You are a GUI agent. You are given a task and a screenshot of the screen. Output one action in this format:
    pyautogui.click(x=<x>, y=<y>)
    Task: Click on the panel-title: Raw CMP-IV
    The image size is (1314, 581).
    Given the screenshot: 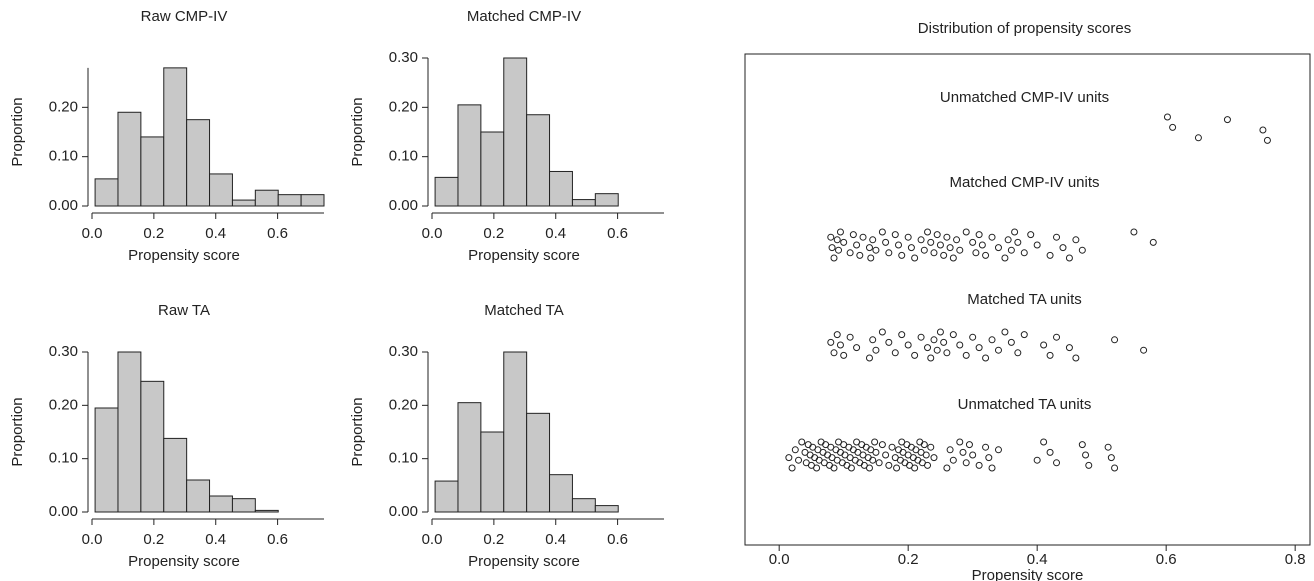 What is the action you would take?
    pyautogui.click(x=184, y=16)
    